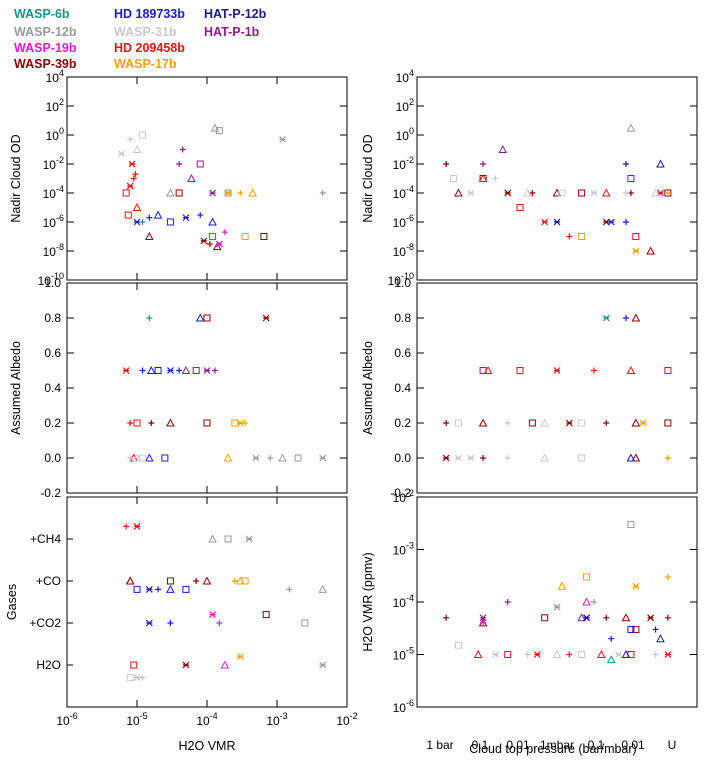 This screenshot has width=706, height=765. What do you see at coordinates (149, 14) in the screenshot?
I see `legend-entry-hd-189733b: HD 189733b` at bounding box center [149, 14].